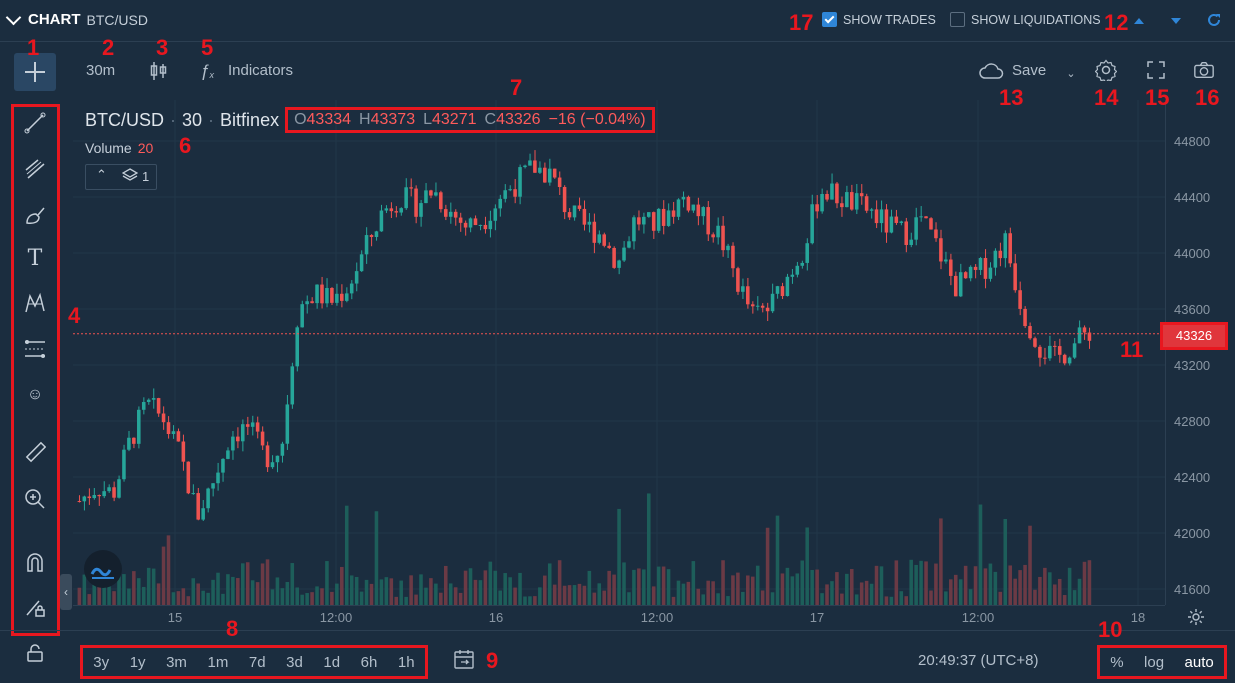  What do you see at coordinates (992, 71) in the screenshot?
I see `cloud-icon` at bounding box center [992, 71].